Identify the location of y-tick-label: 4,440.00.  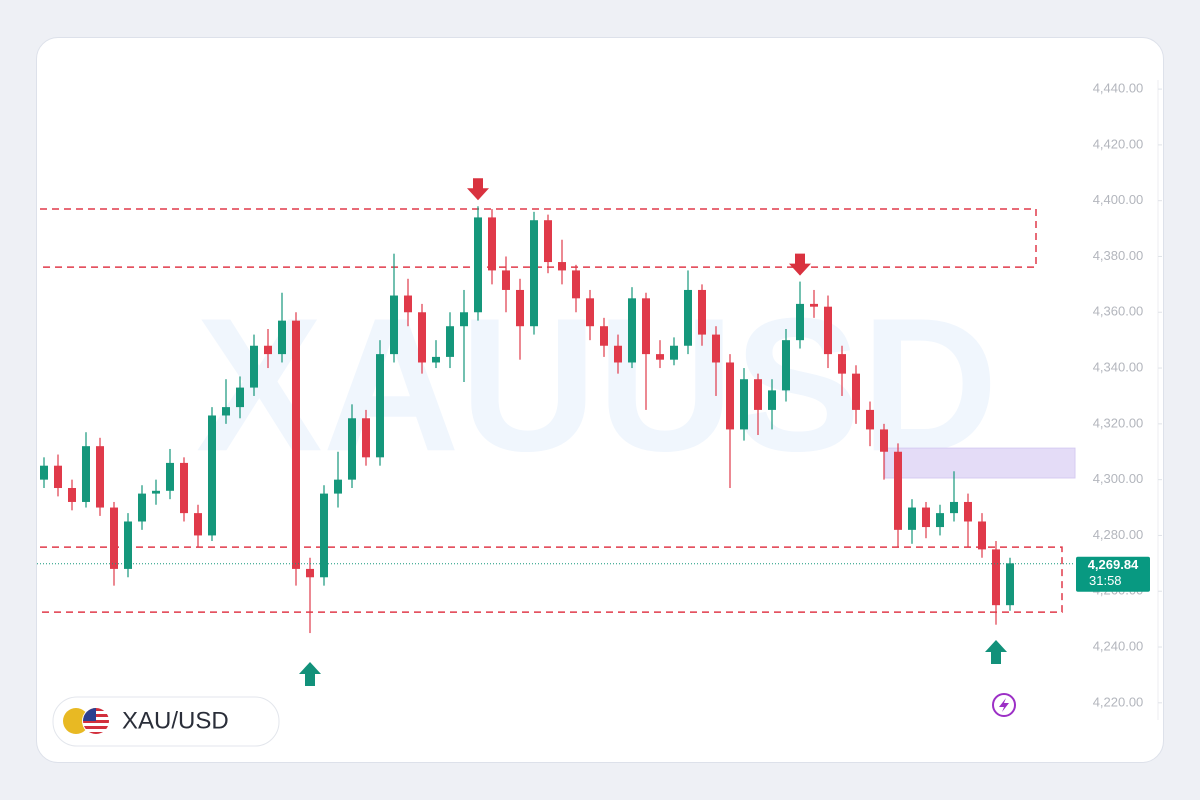
(1118, 88).